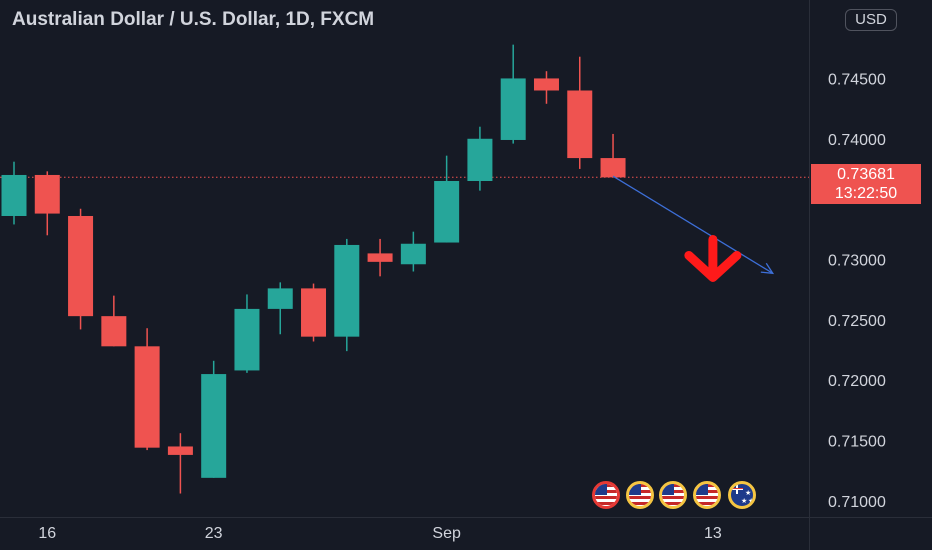 This screenshot has width=932, height=550. Describe the element at coordinates (767, 268) in the screenshot. I see `trend-arrow-head` at that location.